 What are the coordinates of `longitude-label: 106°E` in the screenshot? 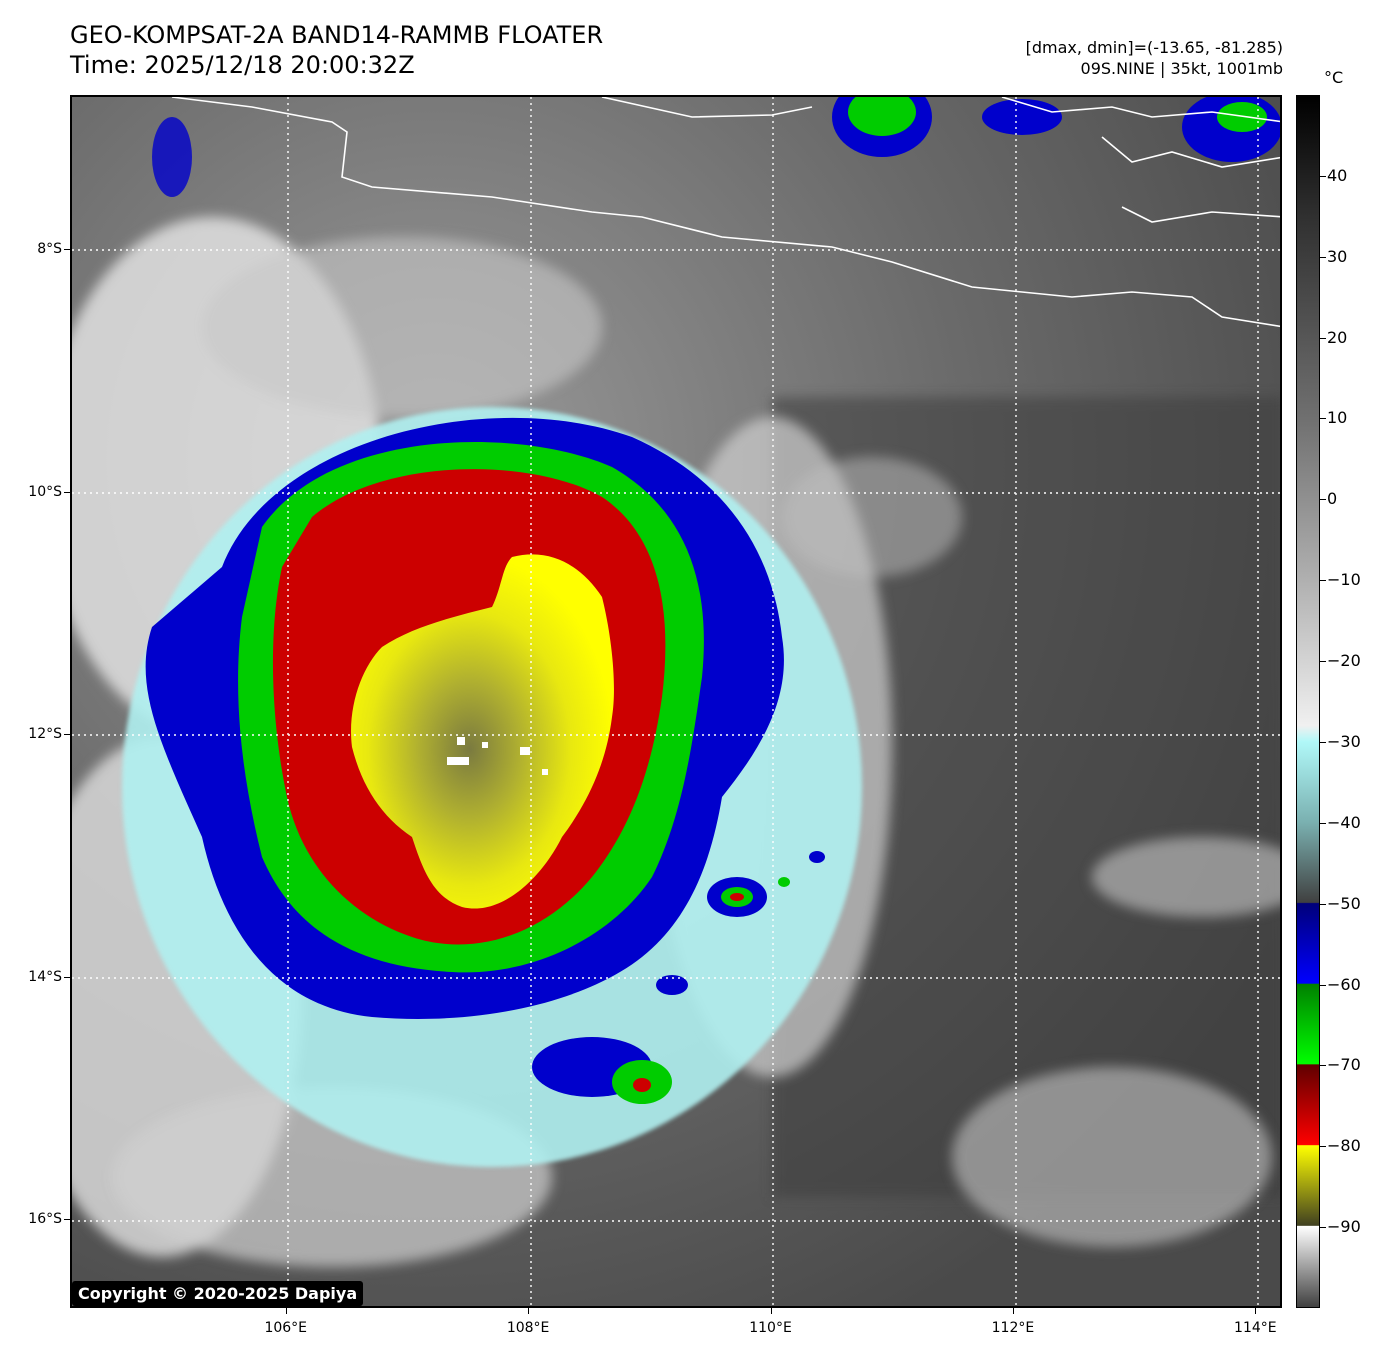 It's located at (286, 1328).